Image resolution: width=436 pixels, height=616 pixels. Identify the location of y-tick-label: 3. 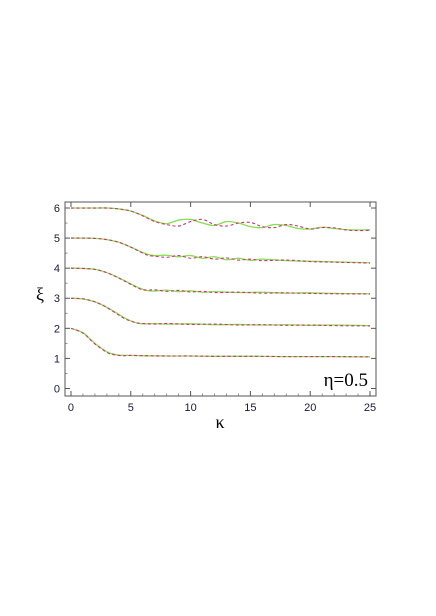
(57, 299).